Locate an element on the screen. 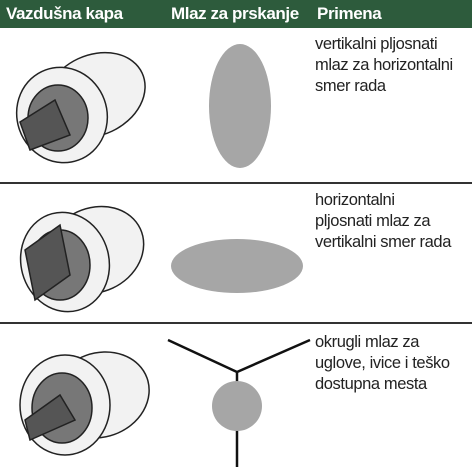 This screenshot has width=472, height=467. column-header: Mlaz za prskanje is located at coordinates (238, 14).